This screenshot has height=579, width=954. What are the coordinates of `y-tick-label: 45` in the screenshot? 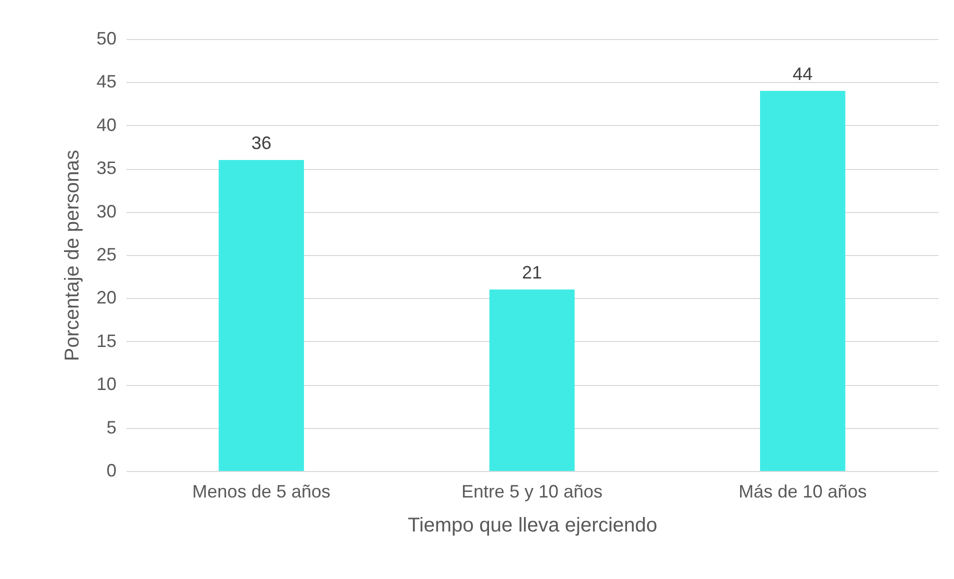 It's located at (106, 82).